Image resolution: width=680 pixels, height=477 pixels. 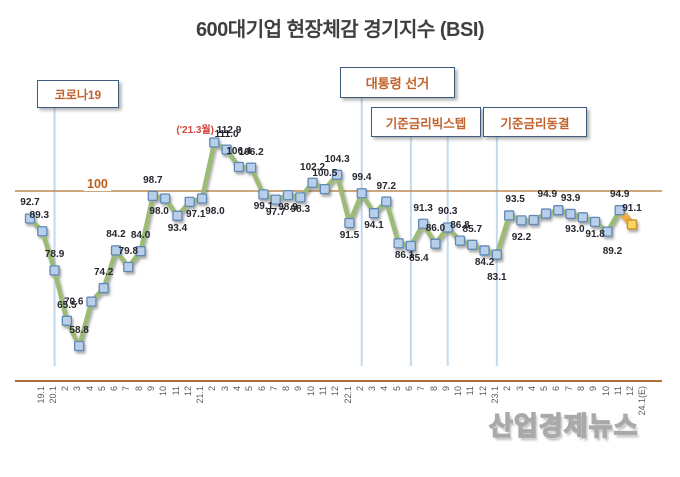 What do you see at coordinates (359, 389) in the screenshot?
I see `x-tick-label: 2` at bounding box center [359, 389].